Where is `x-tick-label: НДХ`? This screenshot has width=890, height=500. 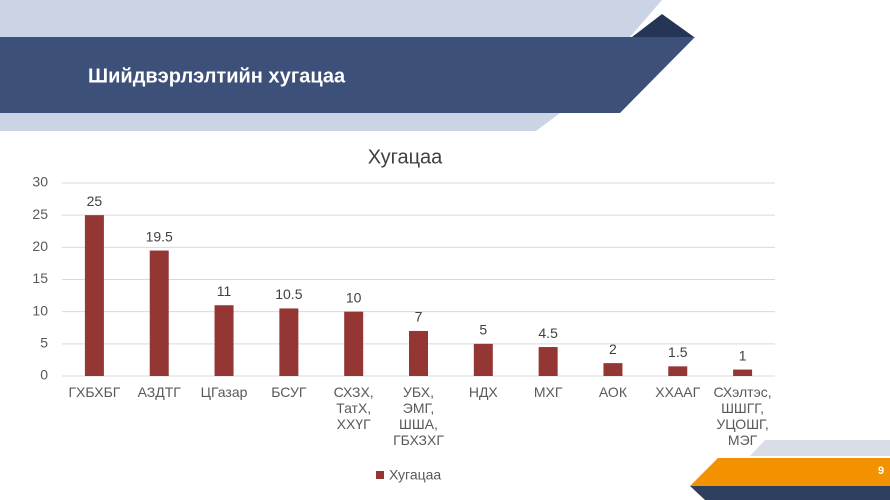 x-tick-label: НДХ is located at coordinates (483, 392).